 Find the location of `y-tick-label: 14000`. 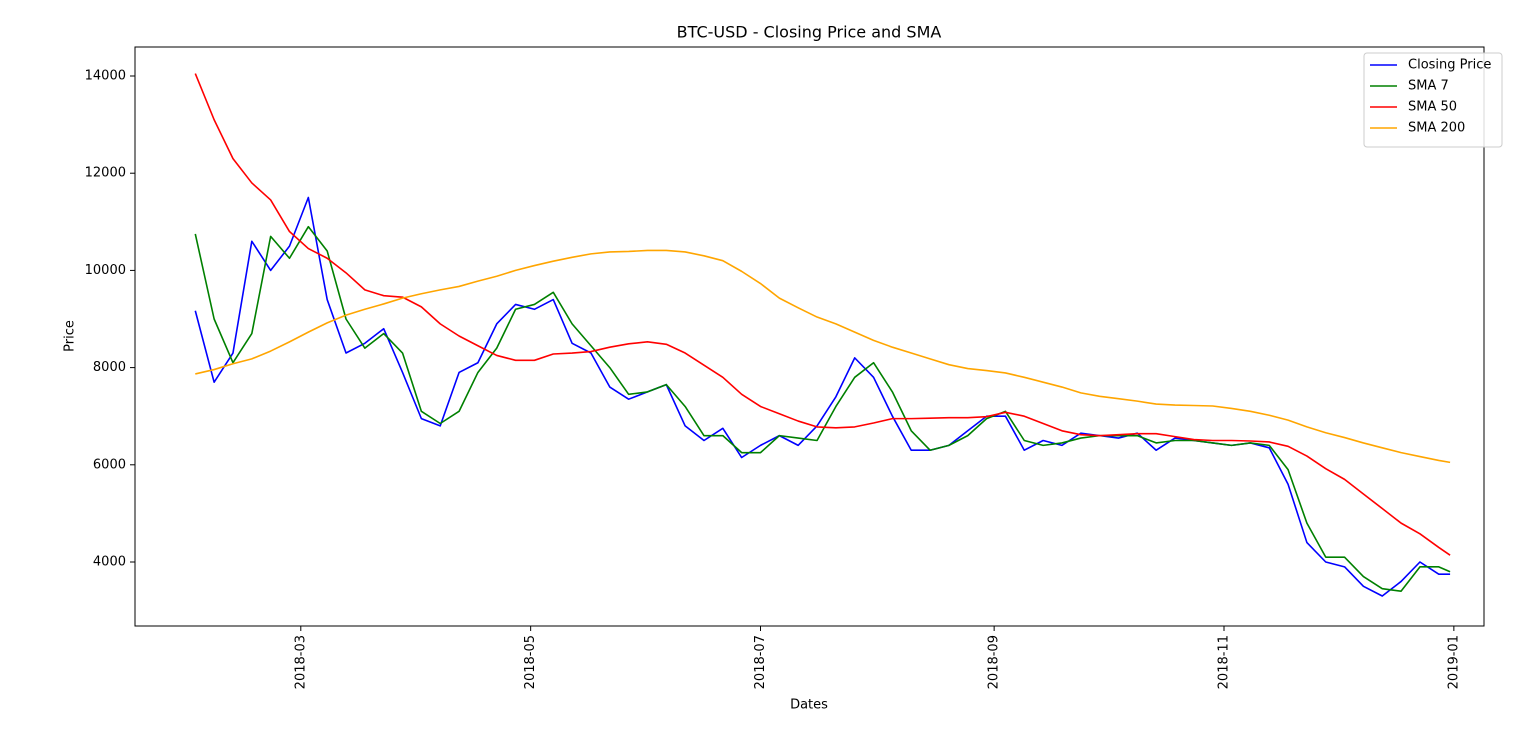

y-tick-label: 14000 is located at coordinates (105, 76).